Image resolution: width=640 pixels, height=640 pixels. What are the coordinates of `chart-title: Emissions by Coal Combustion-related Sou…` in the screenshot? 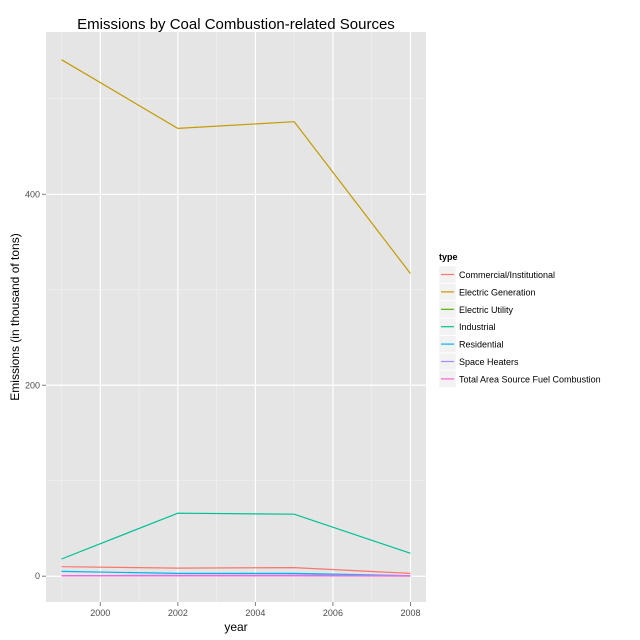 It's located at (236, 24).